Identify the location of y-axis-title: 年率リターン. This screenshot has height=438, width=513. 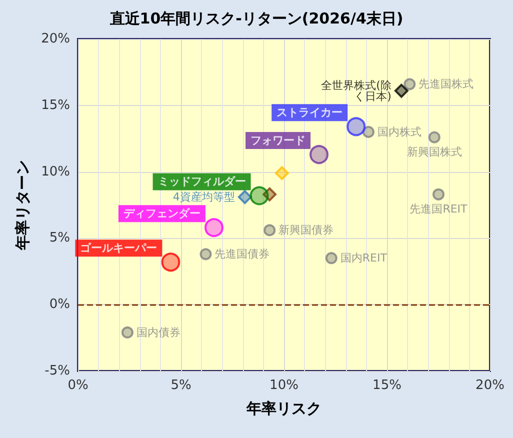
(23, 205).